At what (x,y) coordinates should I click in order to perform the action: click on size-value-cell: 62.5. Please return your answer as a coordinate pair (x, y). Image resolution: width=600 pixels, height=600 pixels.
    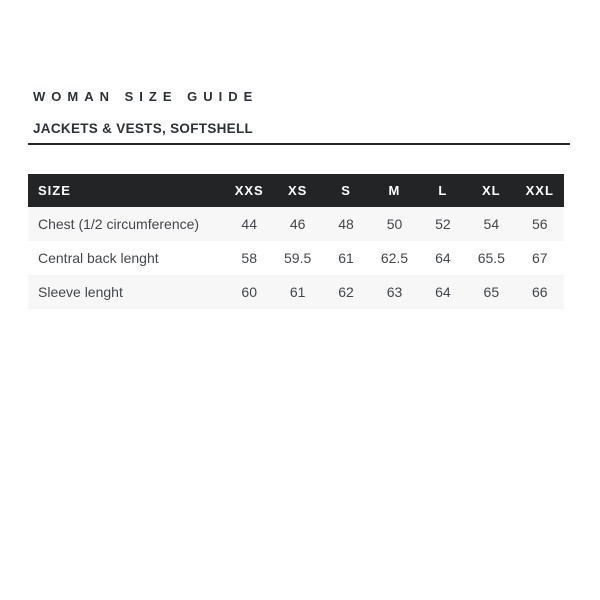
    Looking at the image, I should click on (394, 258).